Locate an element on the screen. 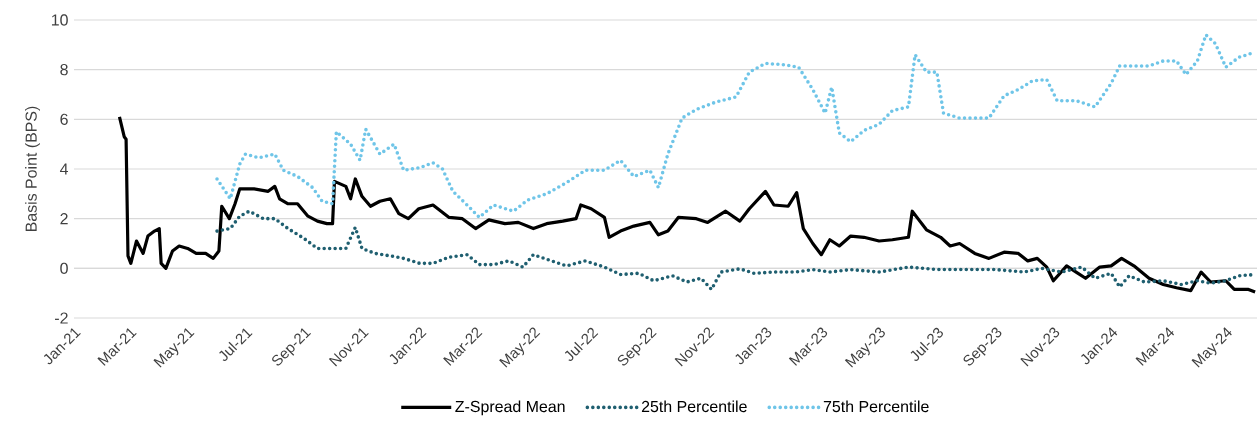 This screenshot has width=1257, height=431. y-tick-label: -2 is located at coordinates (61, 318).